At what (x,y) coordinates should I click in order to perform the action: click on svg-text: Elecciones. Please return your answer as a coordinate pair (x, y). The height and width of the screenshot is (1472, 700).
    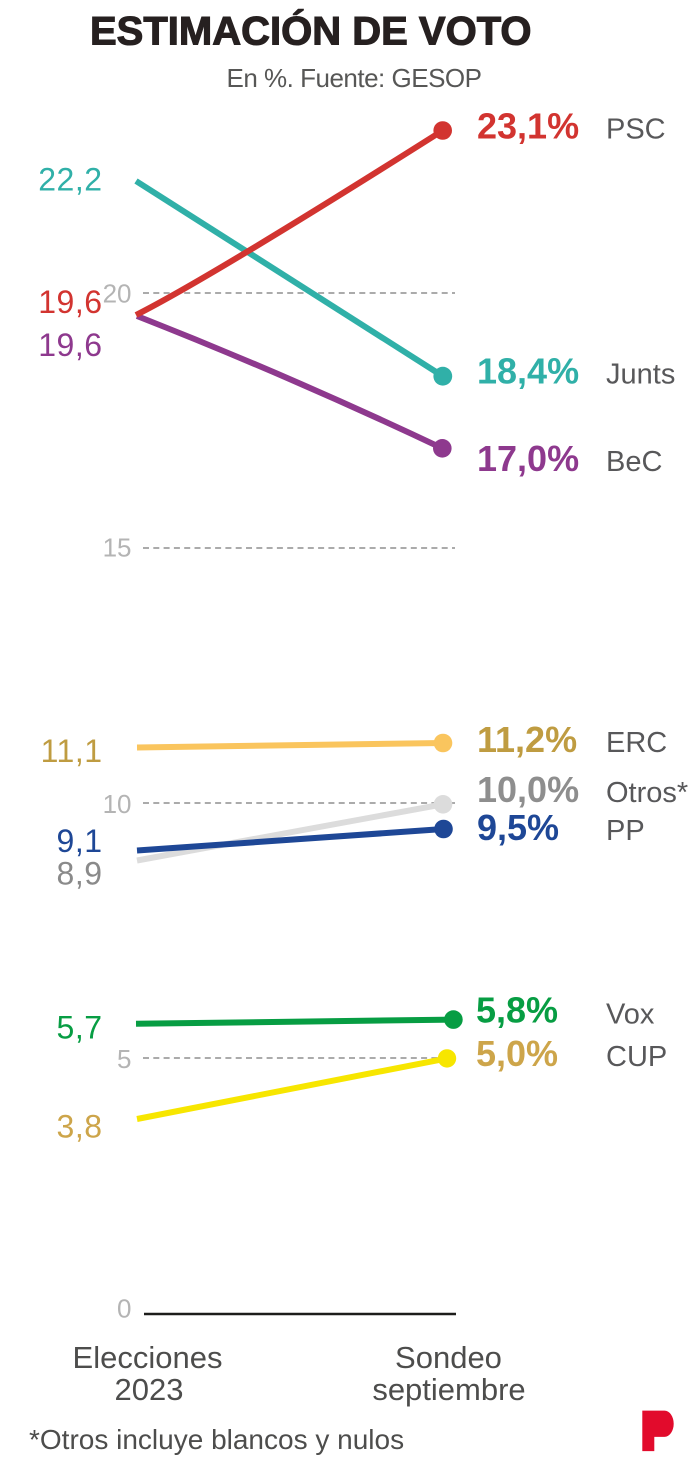
    Looking at the image, I should click on (148, 1357).